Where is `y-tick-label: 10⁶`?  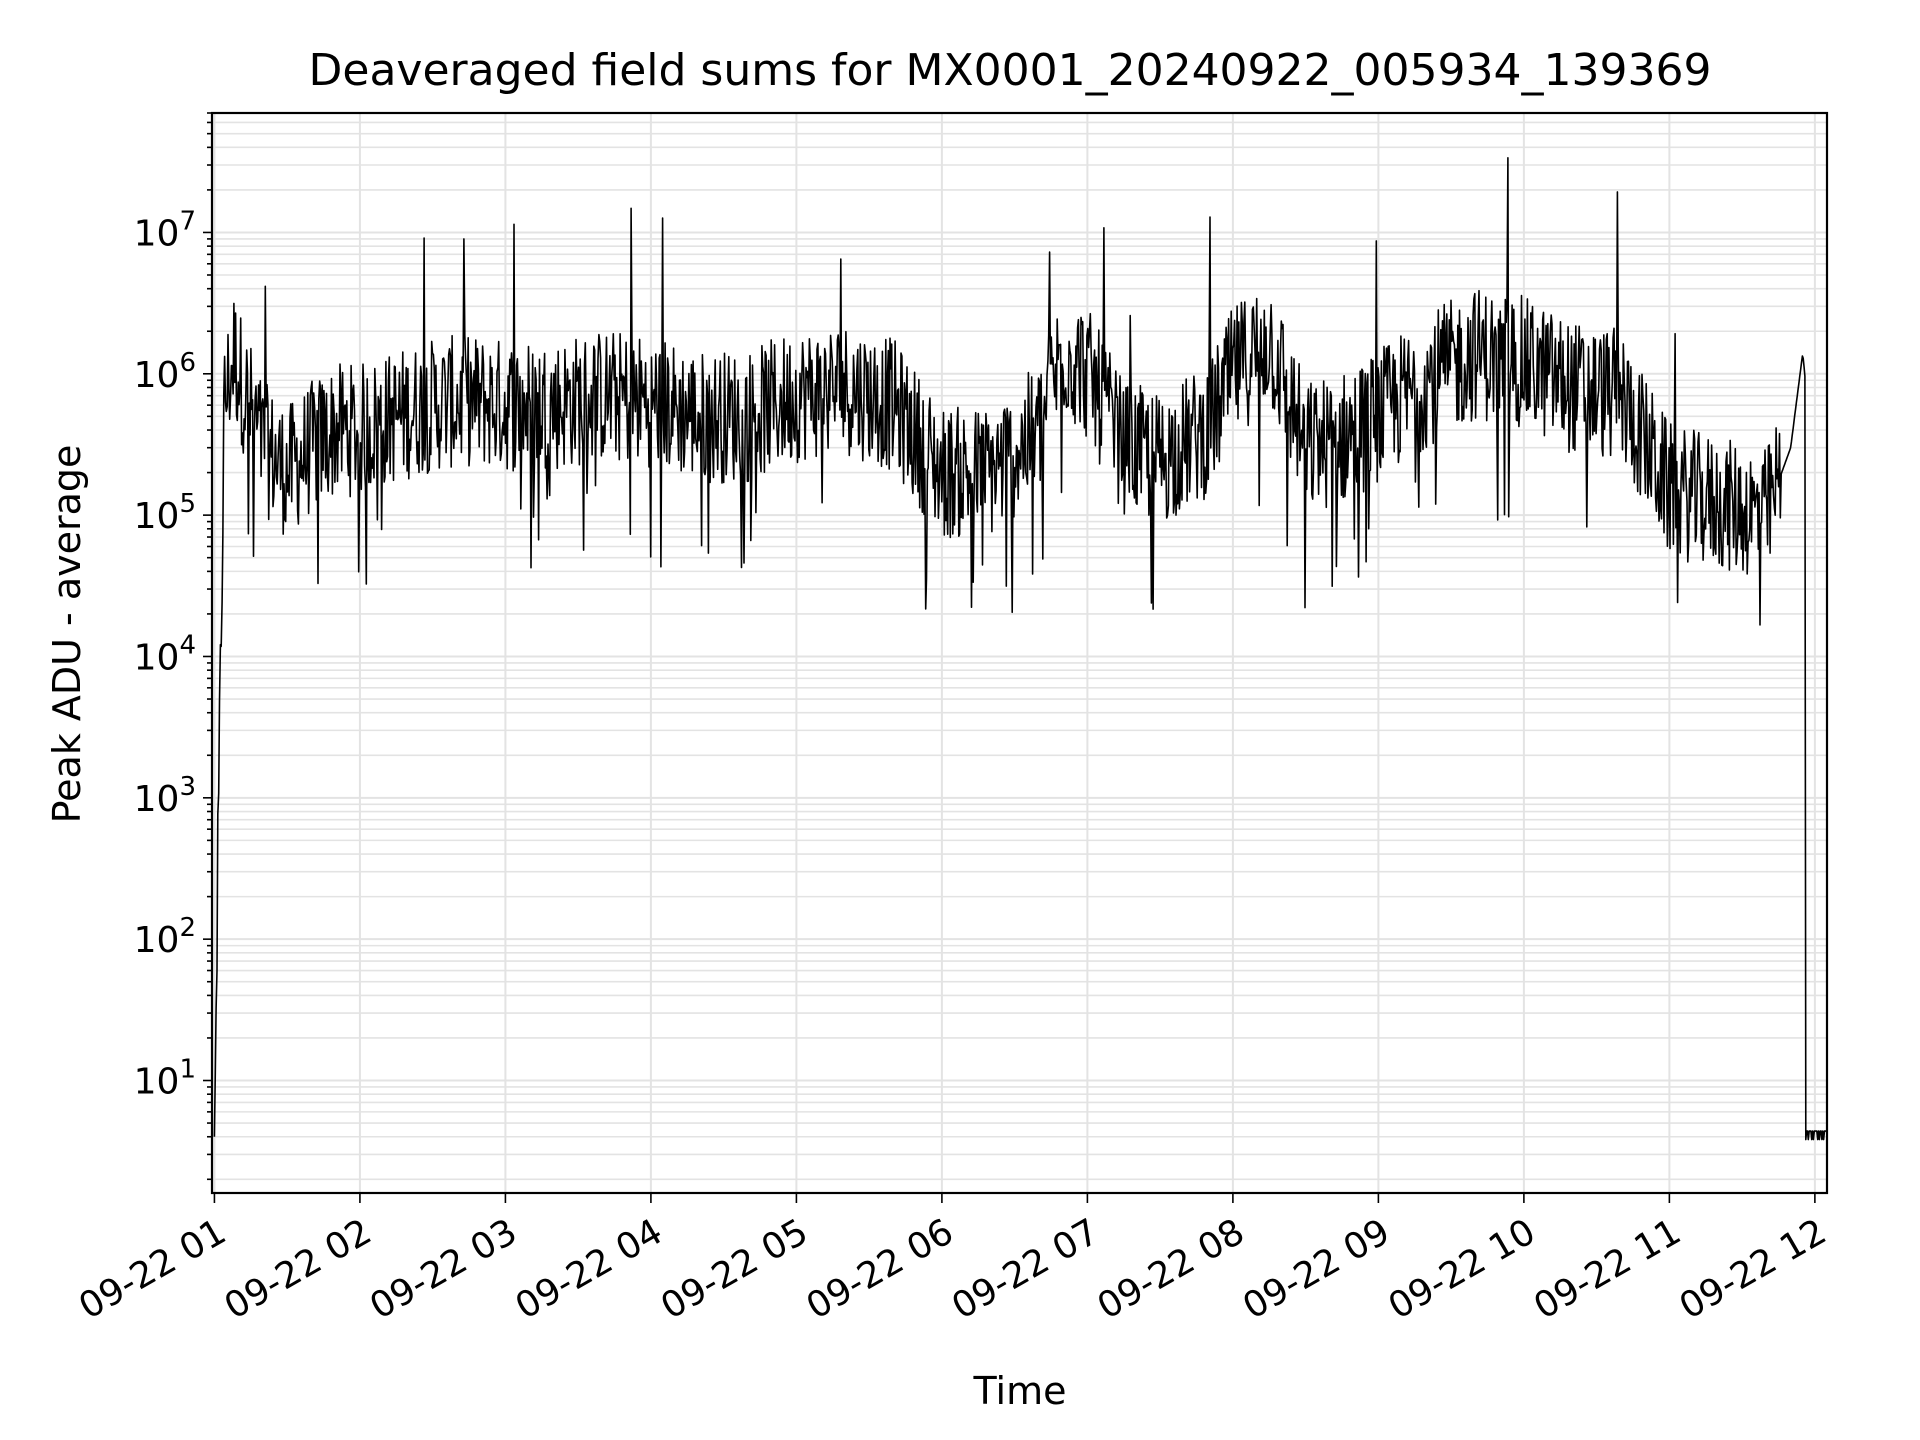
y-tick-label: 10⁶ is located at coordinates (165, 372).